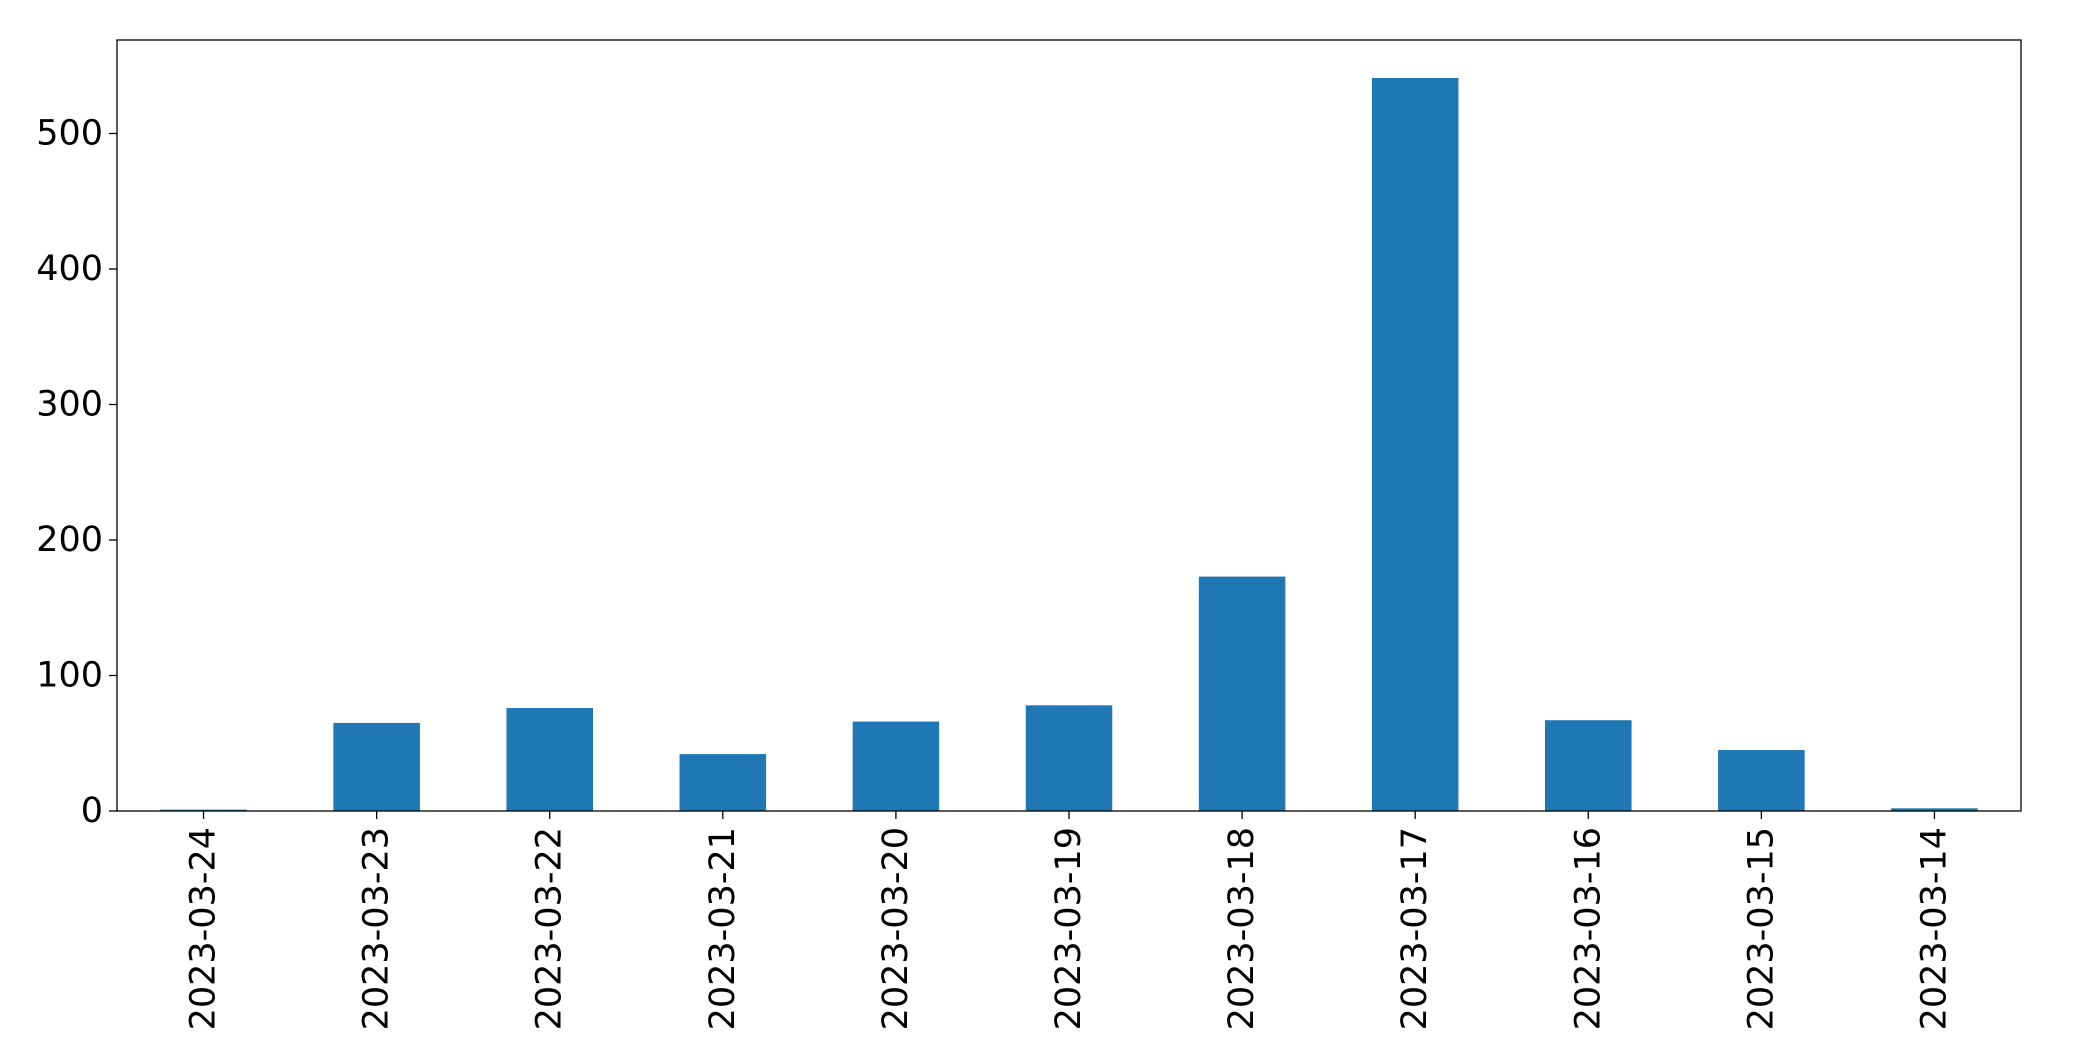 Image resolution: width=2093 pixels, height=1061 pixels. What do you see at coordinates (69, 269) in the screenshot?
I see `y-tick-label: 400` at bounding box center [69, 269].